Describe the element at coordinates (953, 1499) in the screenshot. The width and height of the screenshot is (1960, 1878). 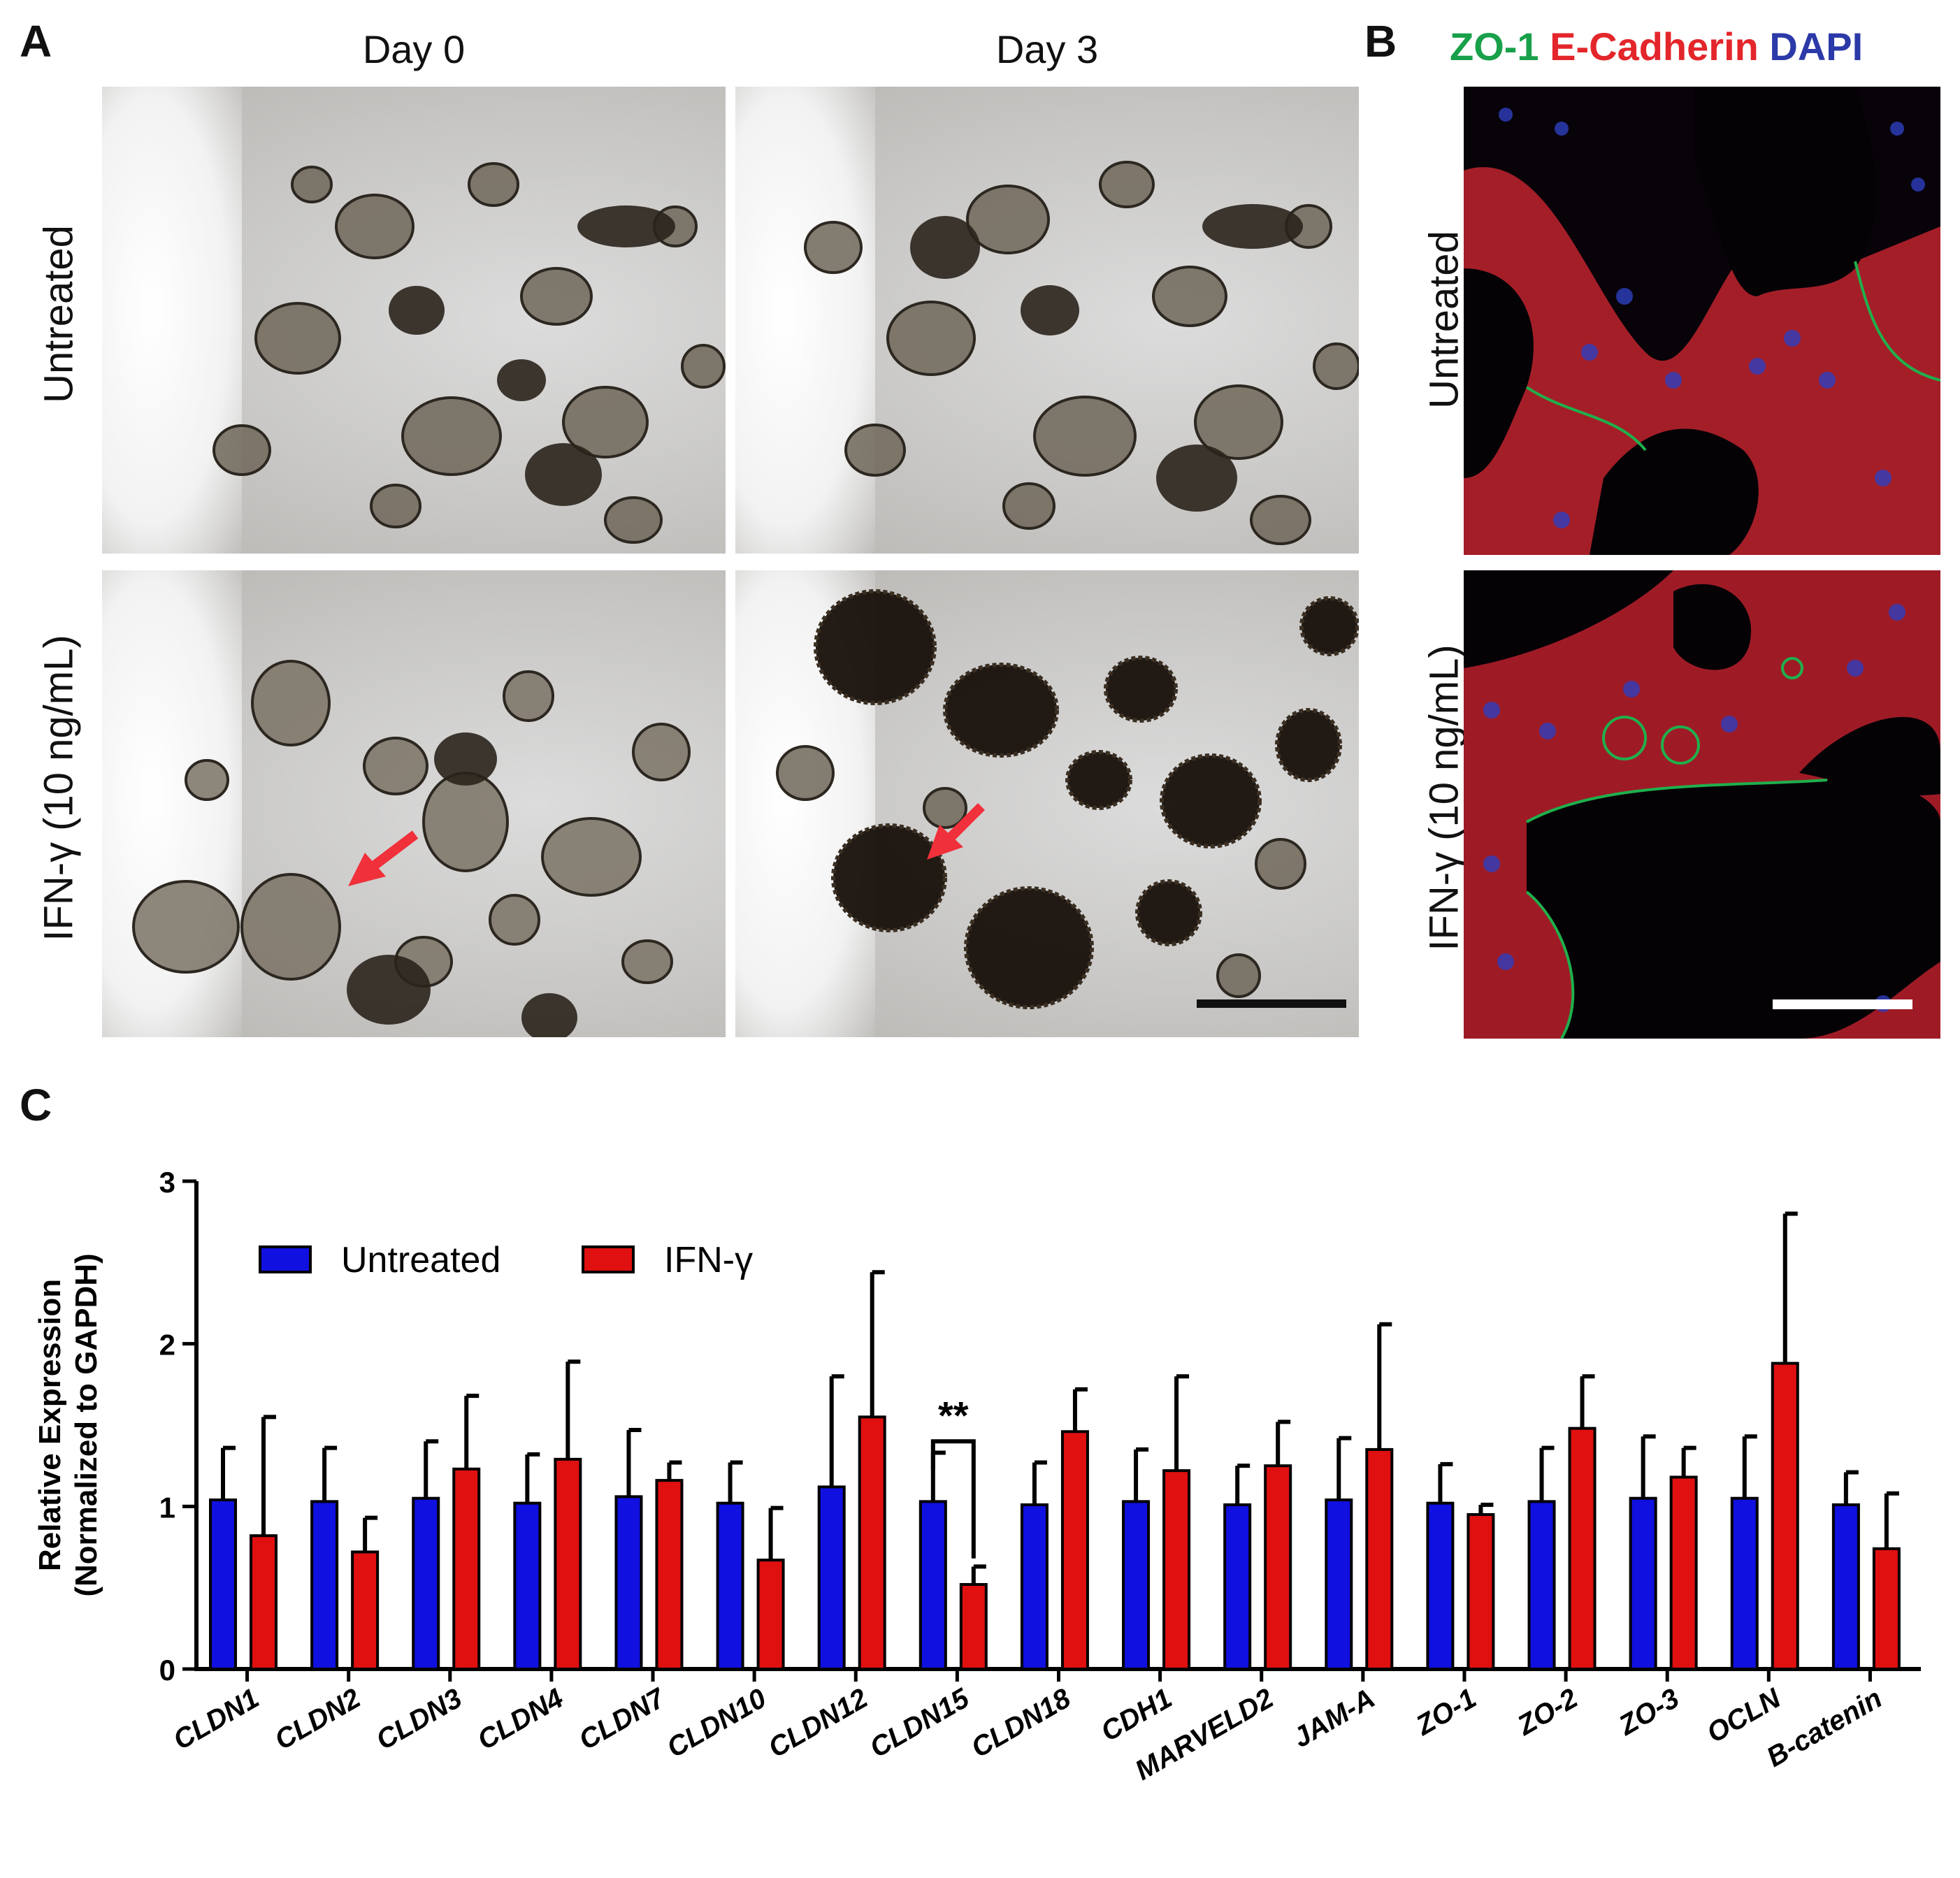
I see `significance-bracket` at that location.